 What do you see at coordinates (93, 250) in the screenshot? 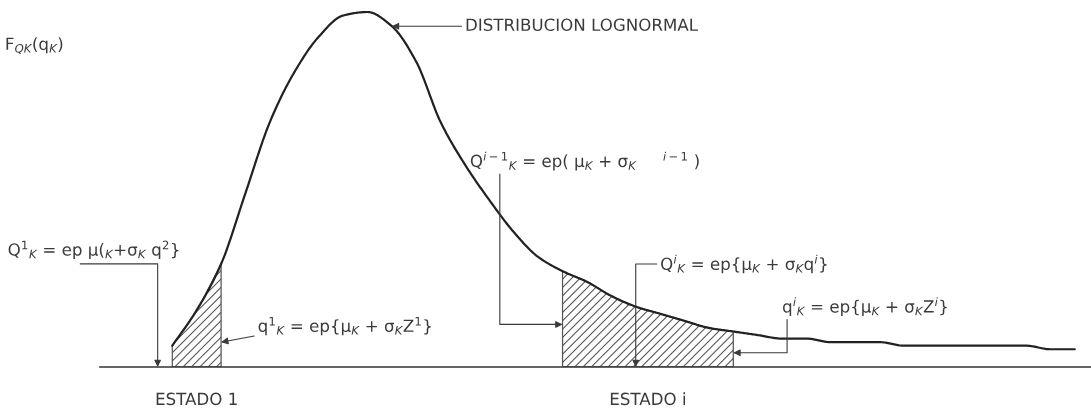
I see `text: Q$^{1}$$_{K}$ = ep μ($_{K}$+σ$_{K}$ q$^{2}$}` at bounding box center [93, 250].